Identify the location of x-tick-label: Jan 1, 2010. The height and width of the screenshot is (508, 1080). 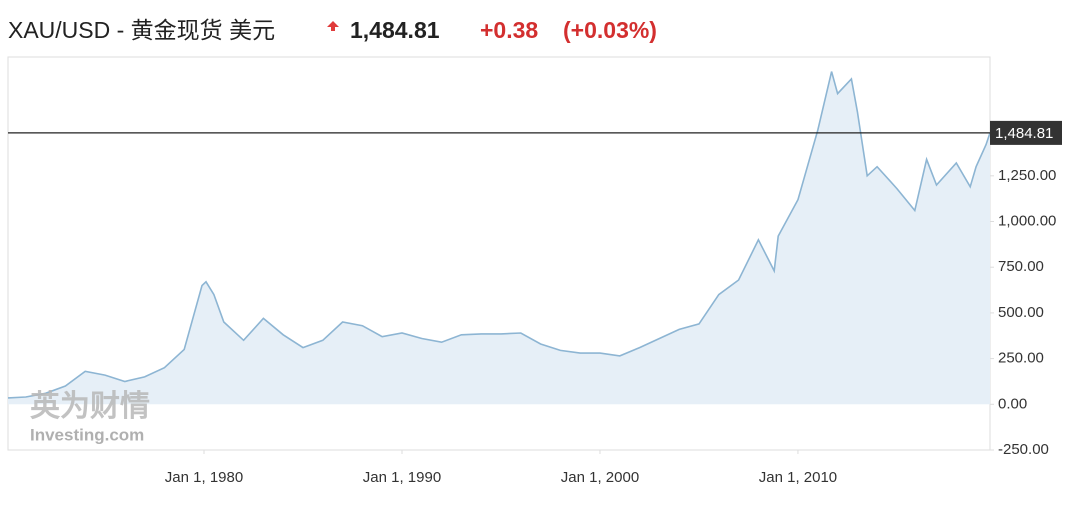
(798, 477).